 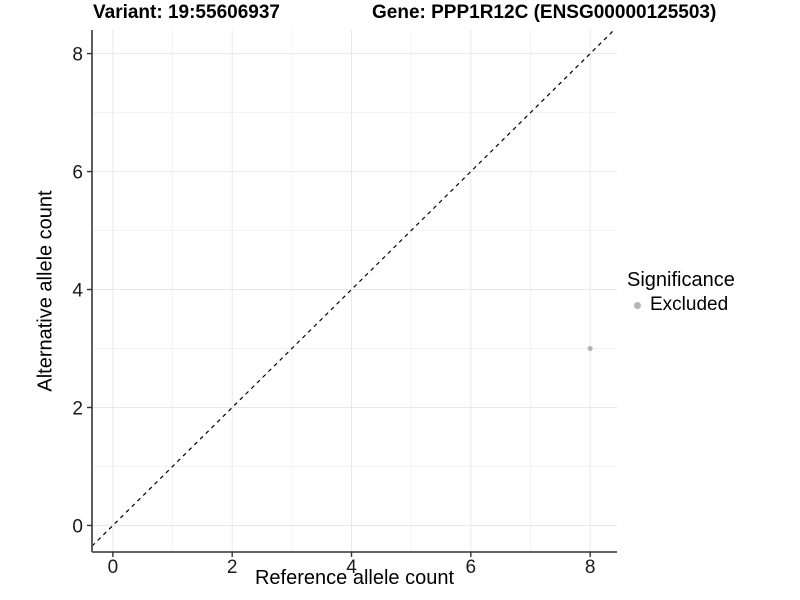 I want to click on legend: Significance Excluded, so click(x=681, y=292).